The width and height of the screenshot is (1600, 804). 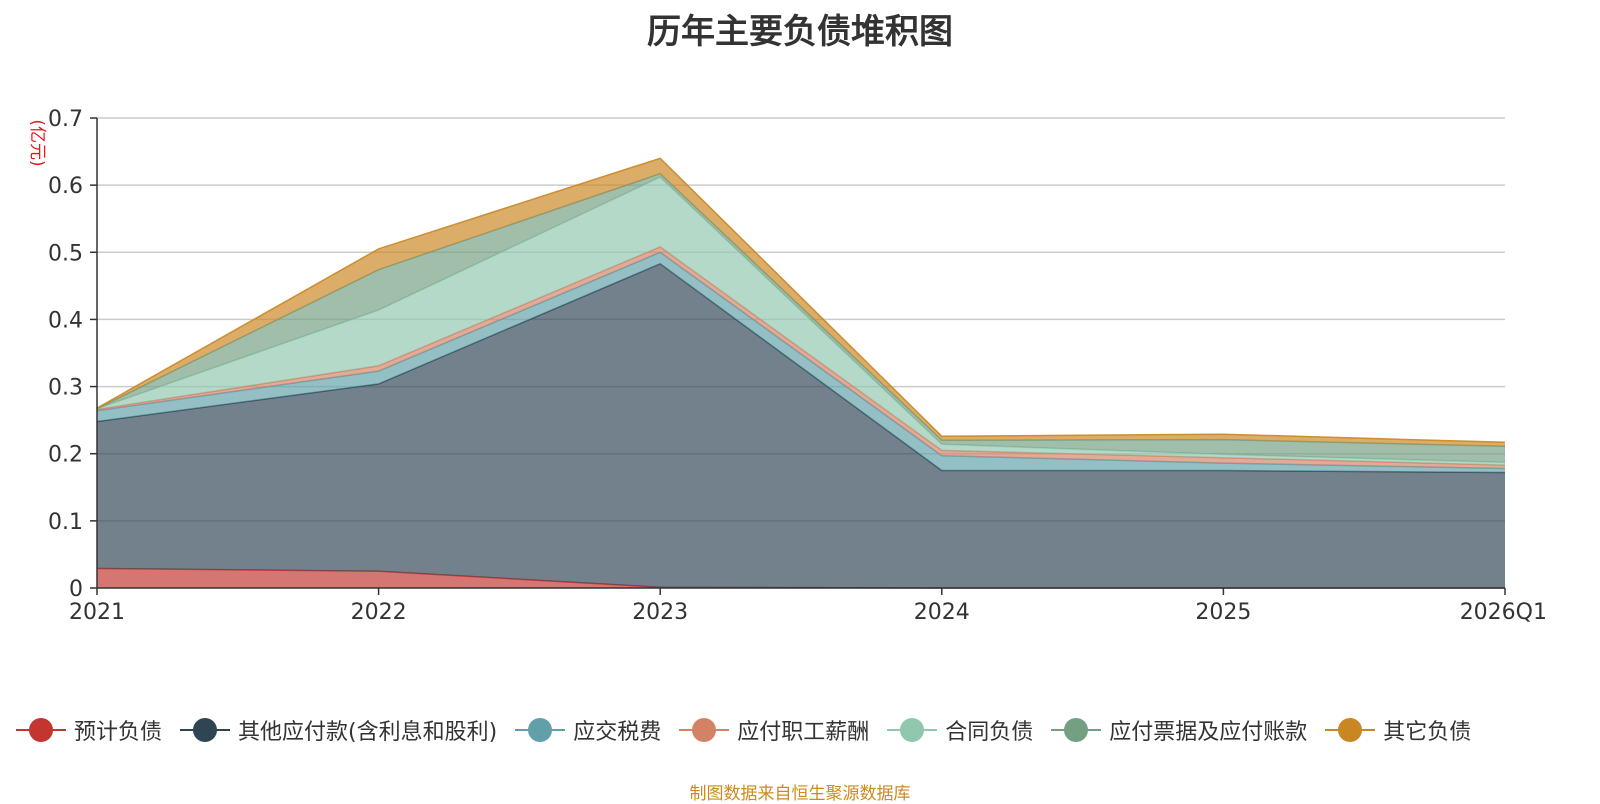 I want to click on y-axis-label: (亿元), so click(x=37, y=142).